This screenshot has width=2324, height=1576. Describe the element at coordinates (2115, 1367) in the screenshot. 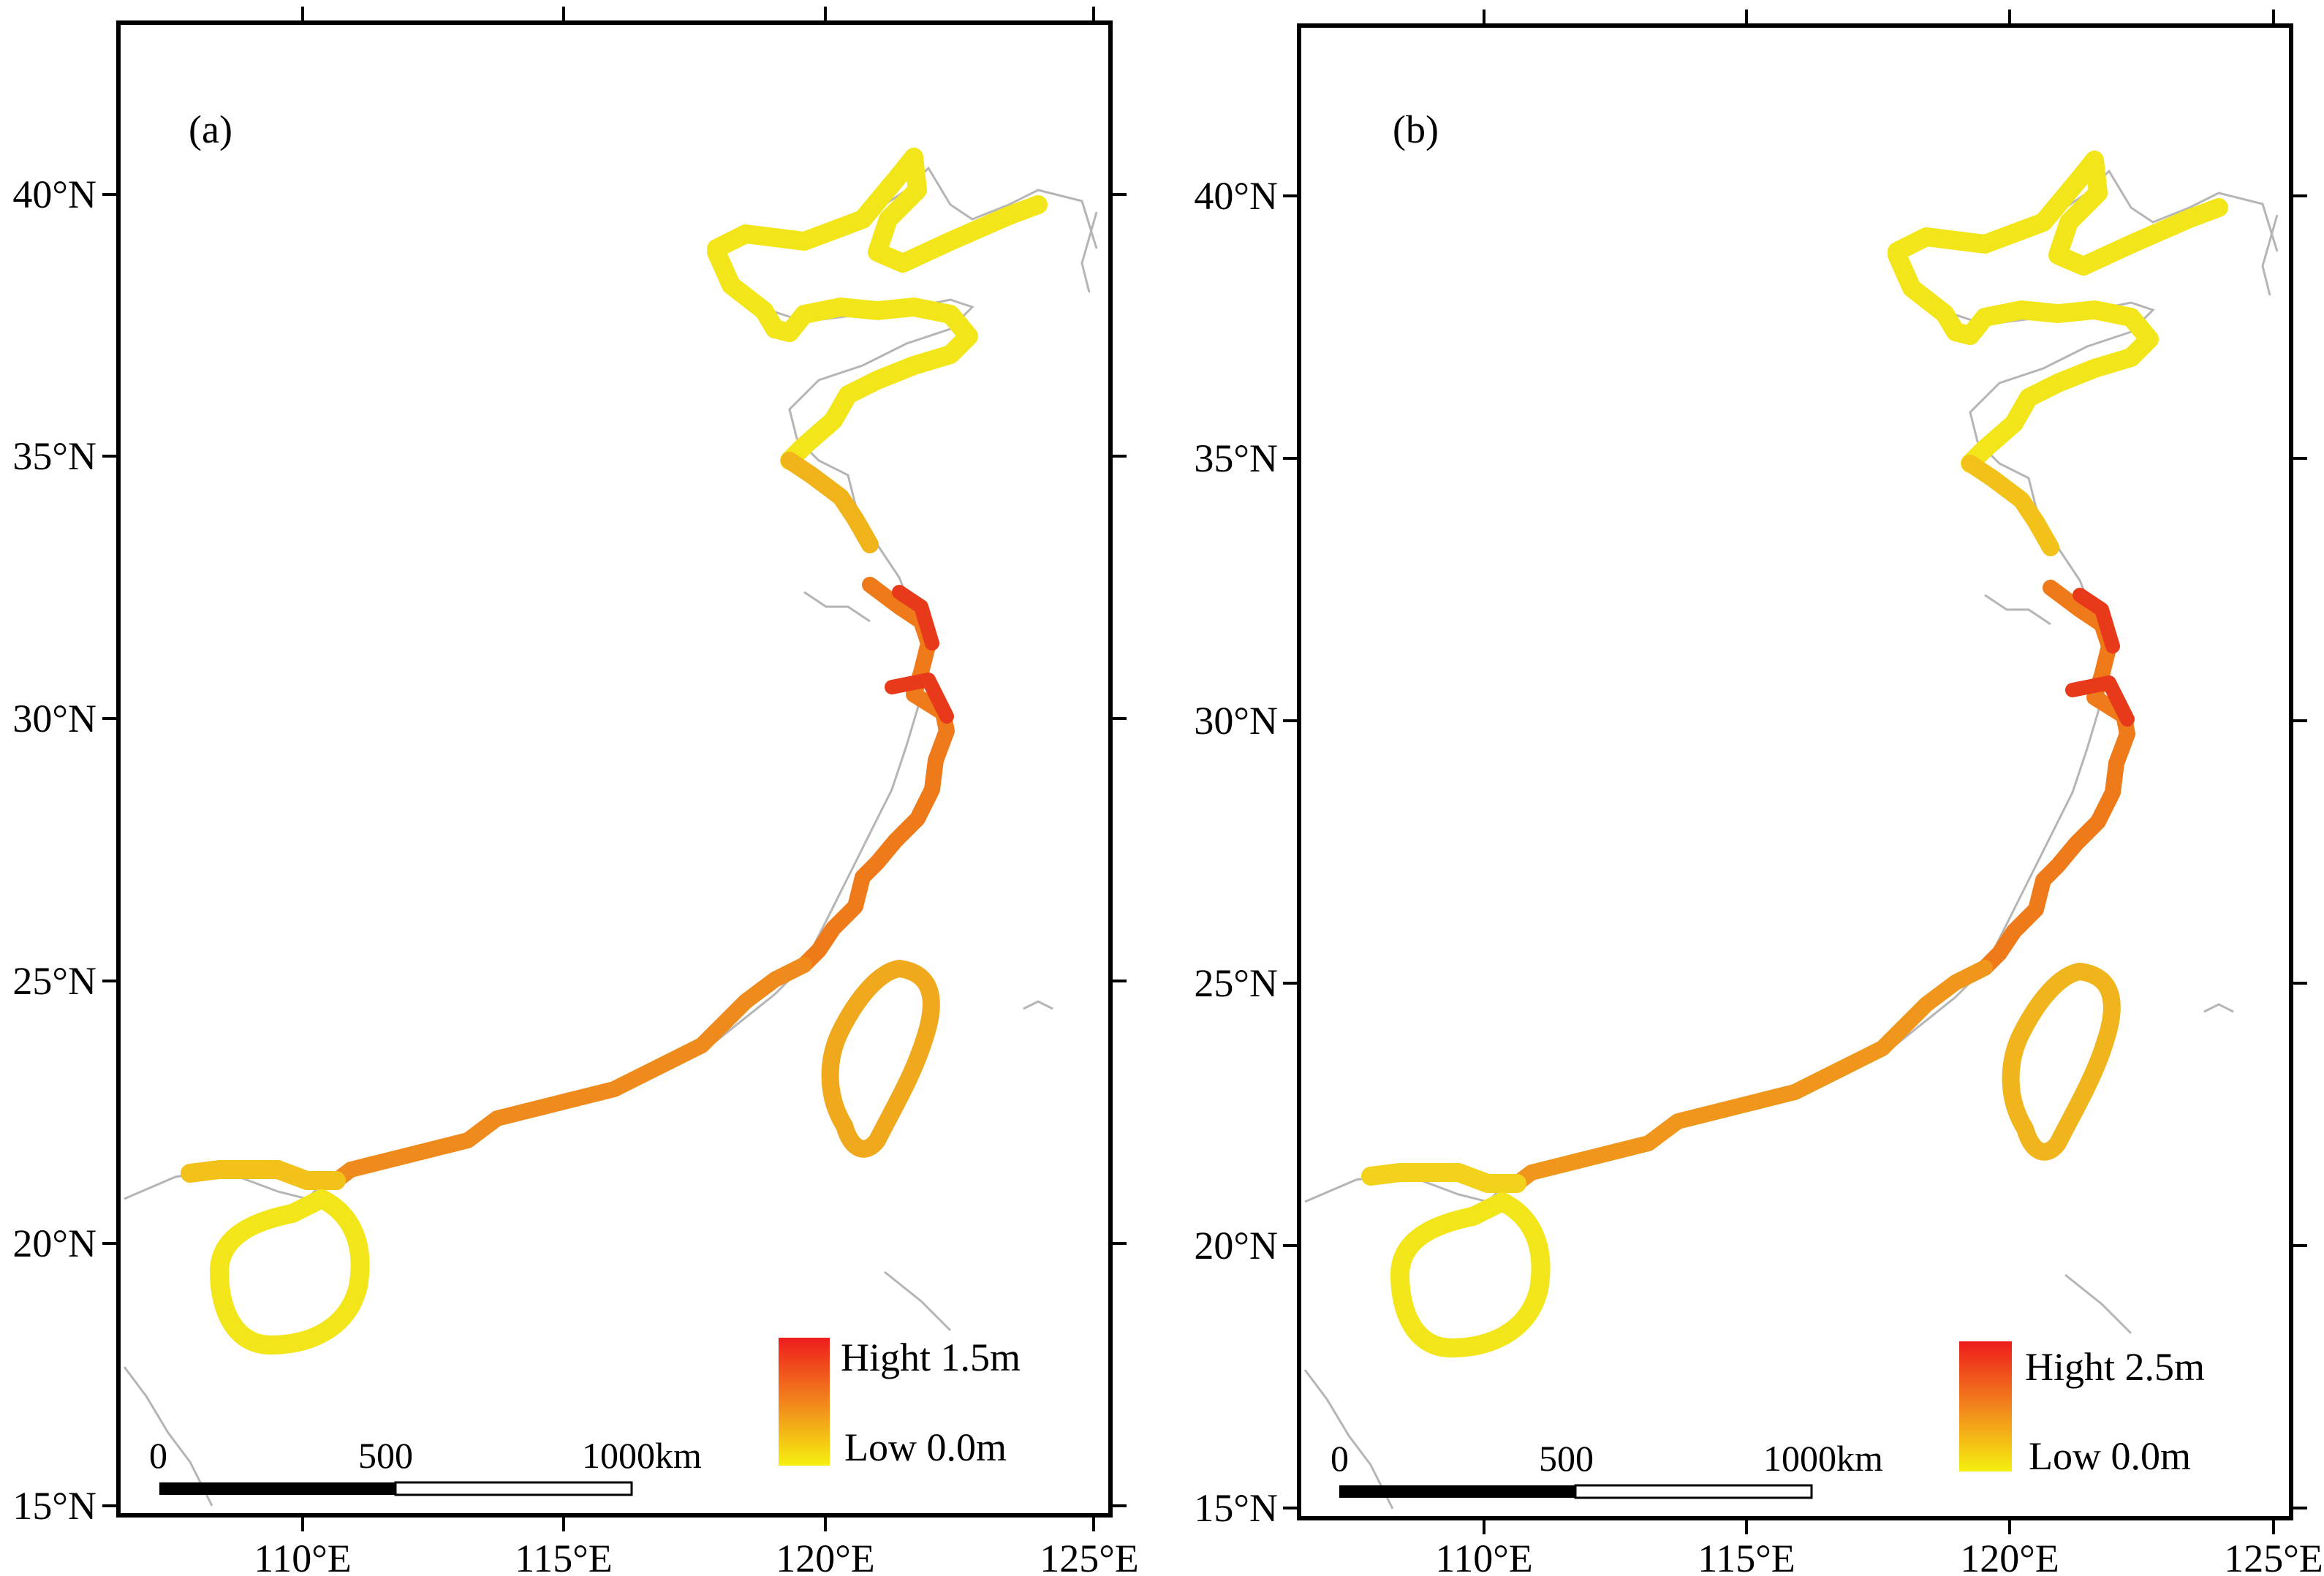

I see `legend-high-label: Hight 2.5m` at that location.